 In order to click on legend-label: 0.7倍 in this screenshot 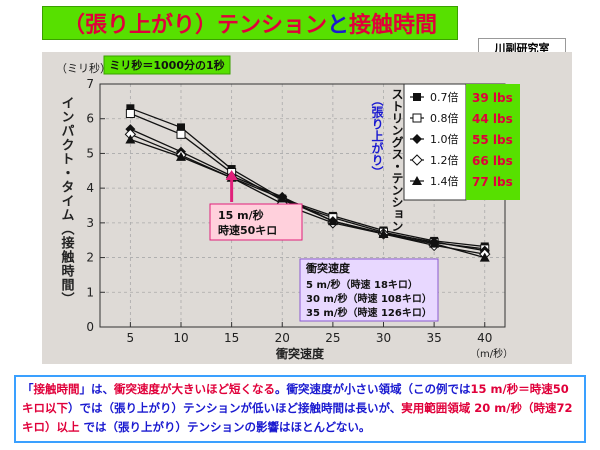, I will do `click(444, 97)`.